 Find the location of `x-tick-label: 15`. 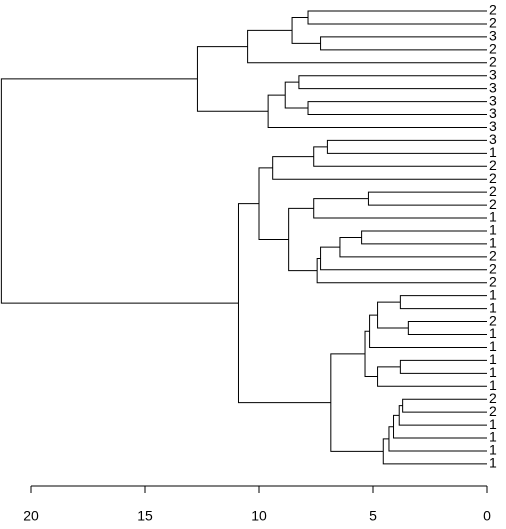

x-tick-label: 15 is located at coordinates (145, 516).